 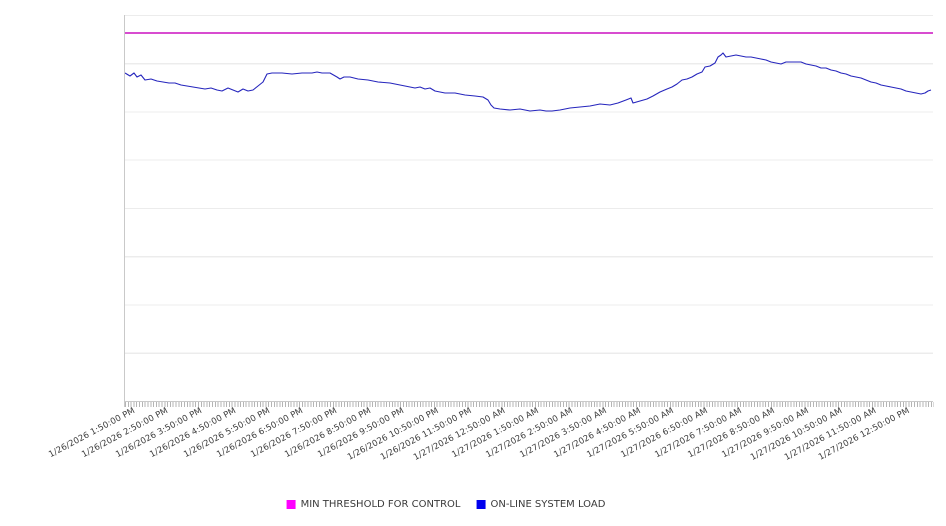 I want to click on x-axis-label: 1/27/2026 1:50:00 AM, so click(x=496, y=433).